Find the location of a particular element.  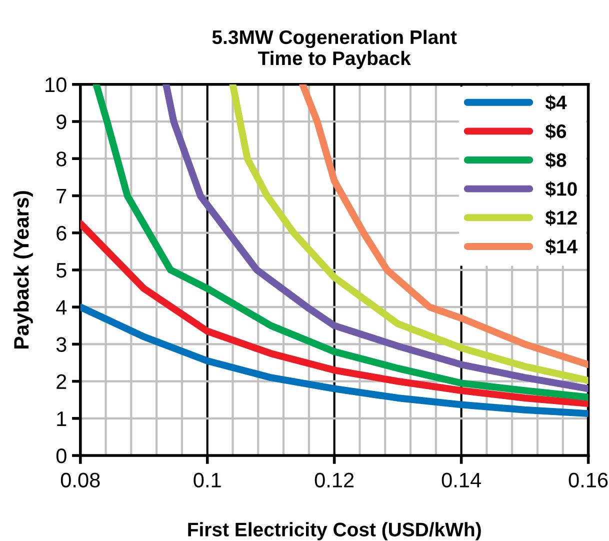

y-tick-label: 2 is located at coordinates (61, 381).